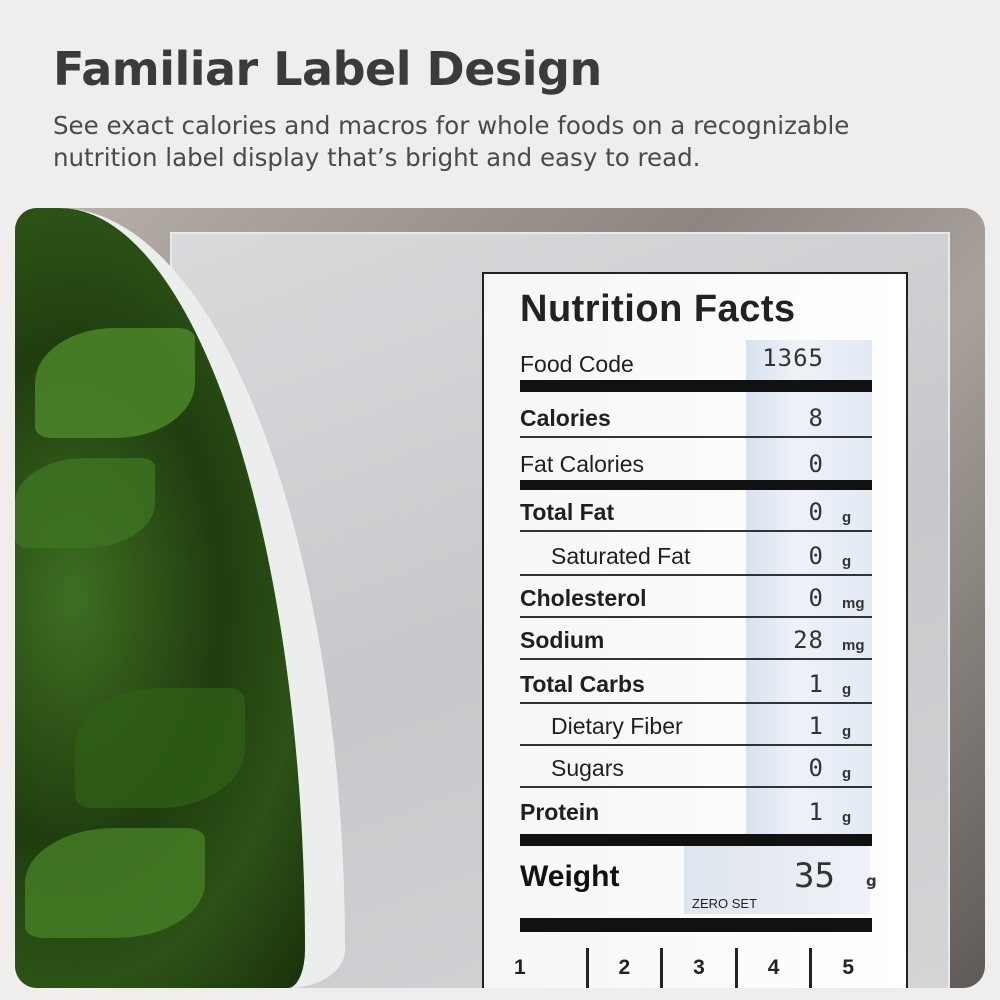 The height and width of the screenshot is (1000, 1000). What do you see at coordinates (871, 881) in the screenshot?
I see `weight-unit: g` at bounding box center [871, 881].